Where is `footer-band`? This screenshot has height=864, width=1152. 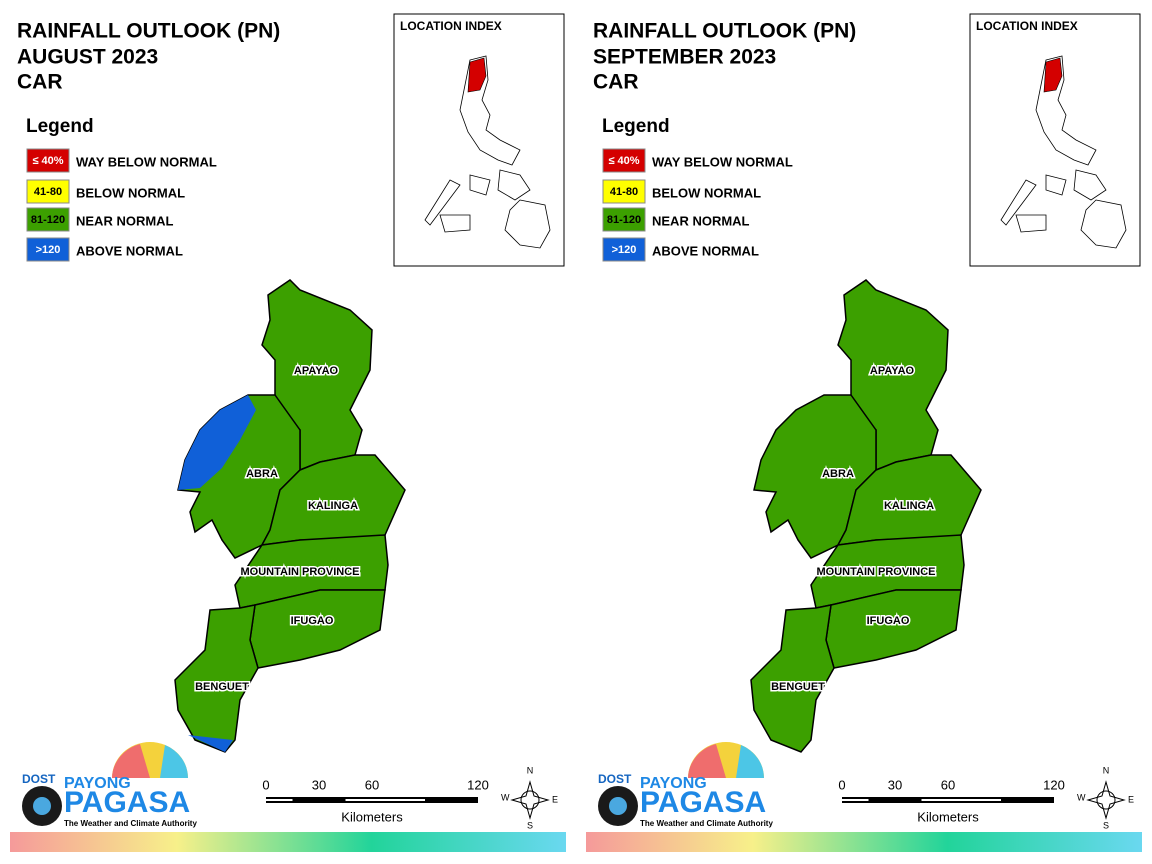
footer-band is located at coordinates (864, 842).